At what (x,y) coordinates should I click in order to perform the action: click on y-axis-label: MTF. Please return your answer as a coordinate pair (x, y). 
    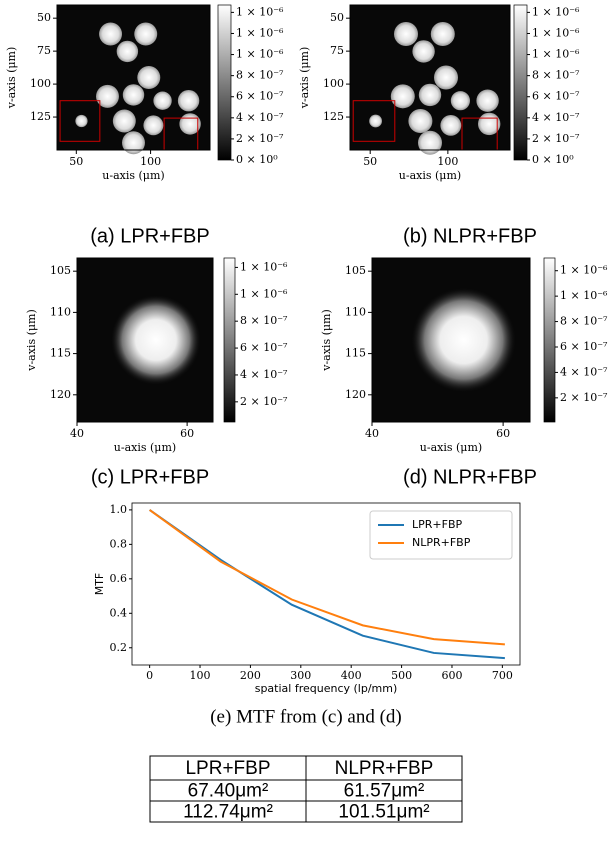
    Looking at the image, I should click on (99, 584).